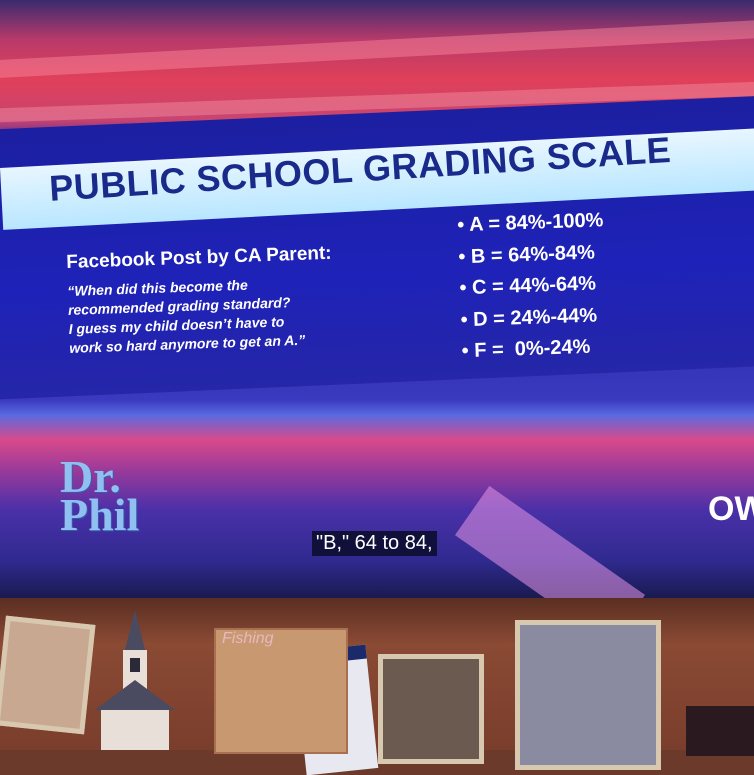 The width and height of the screenshot is (754, 775). I want to click on frame-text: Fishing, so click(248, 638).